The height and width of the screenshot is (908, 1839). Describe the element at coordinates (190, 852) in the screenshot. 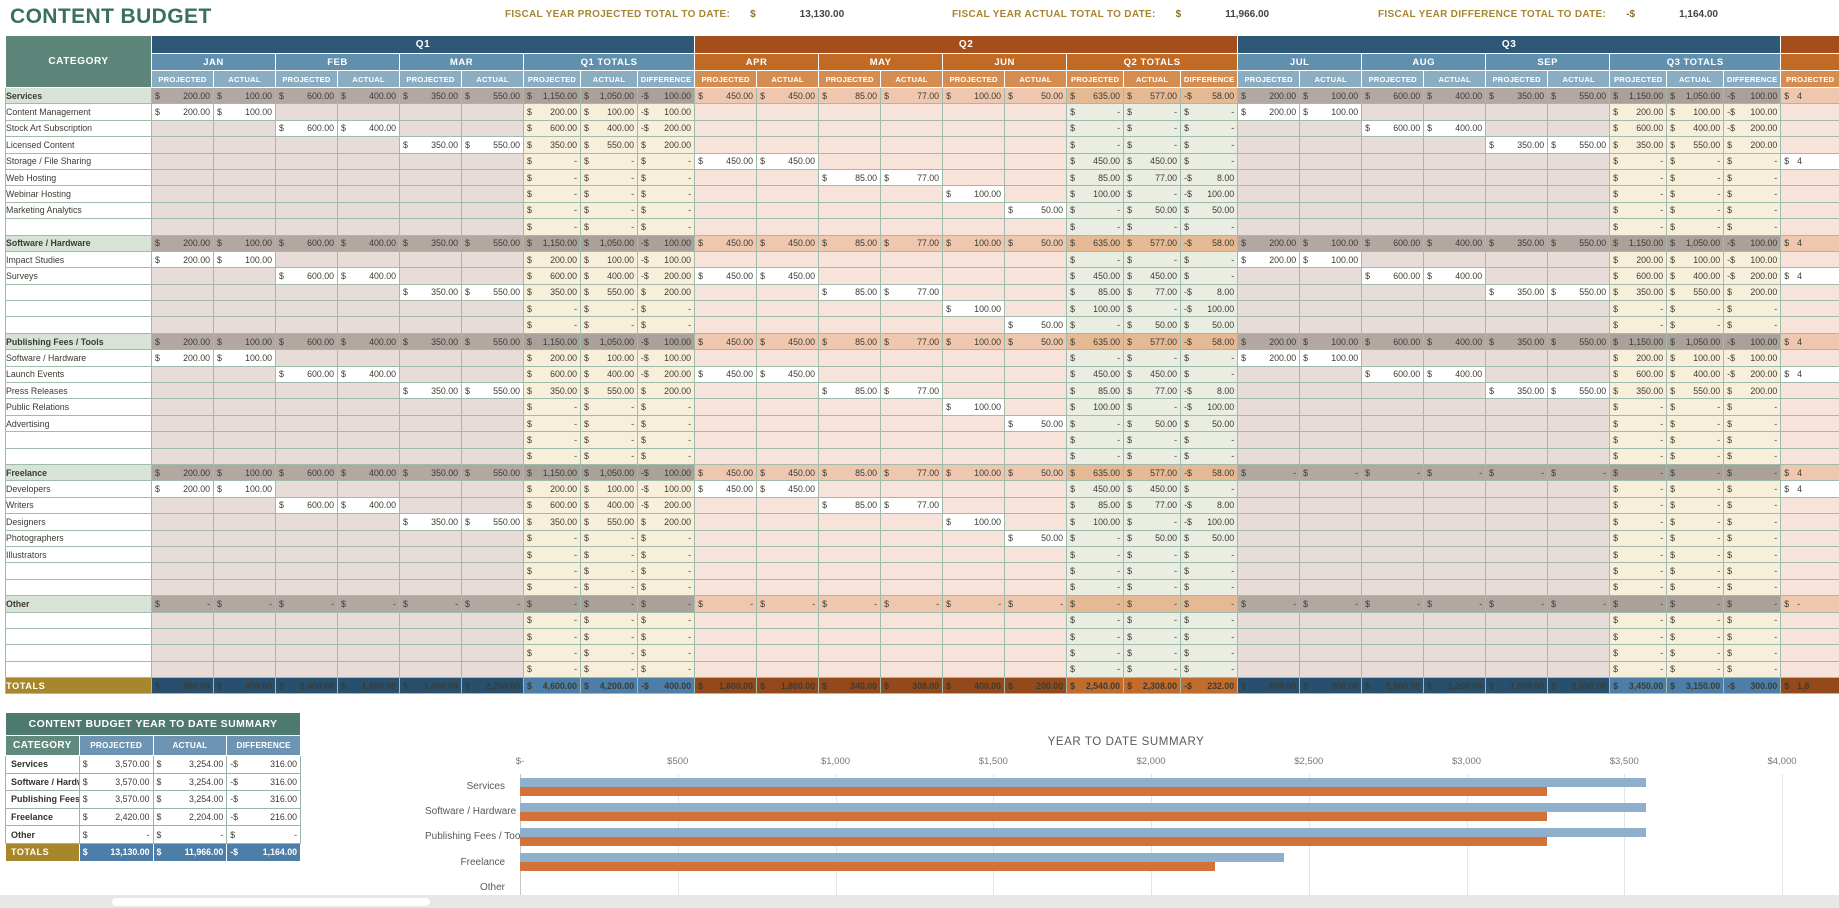

I see `summary-cell: $11,966.00` at that location.